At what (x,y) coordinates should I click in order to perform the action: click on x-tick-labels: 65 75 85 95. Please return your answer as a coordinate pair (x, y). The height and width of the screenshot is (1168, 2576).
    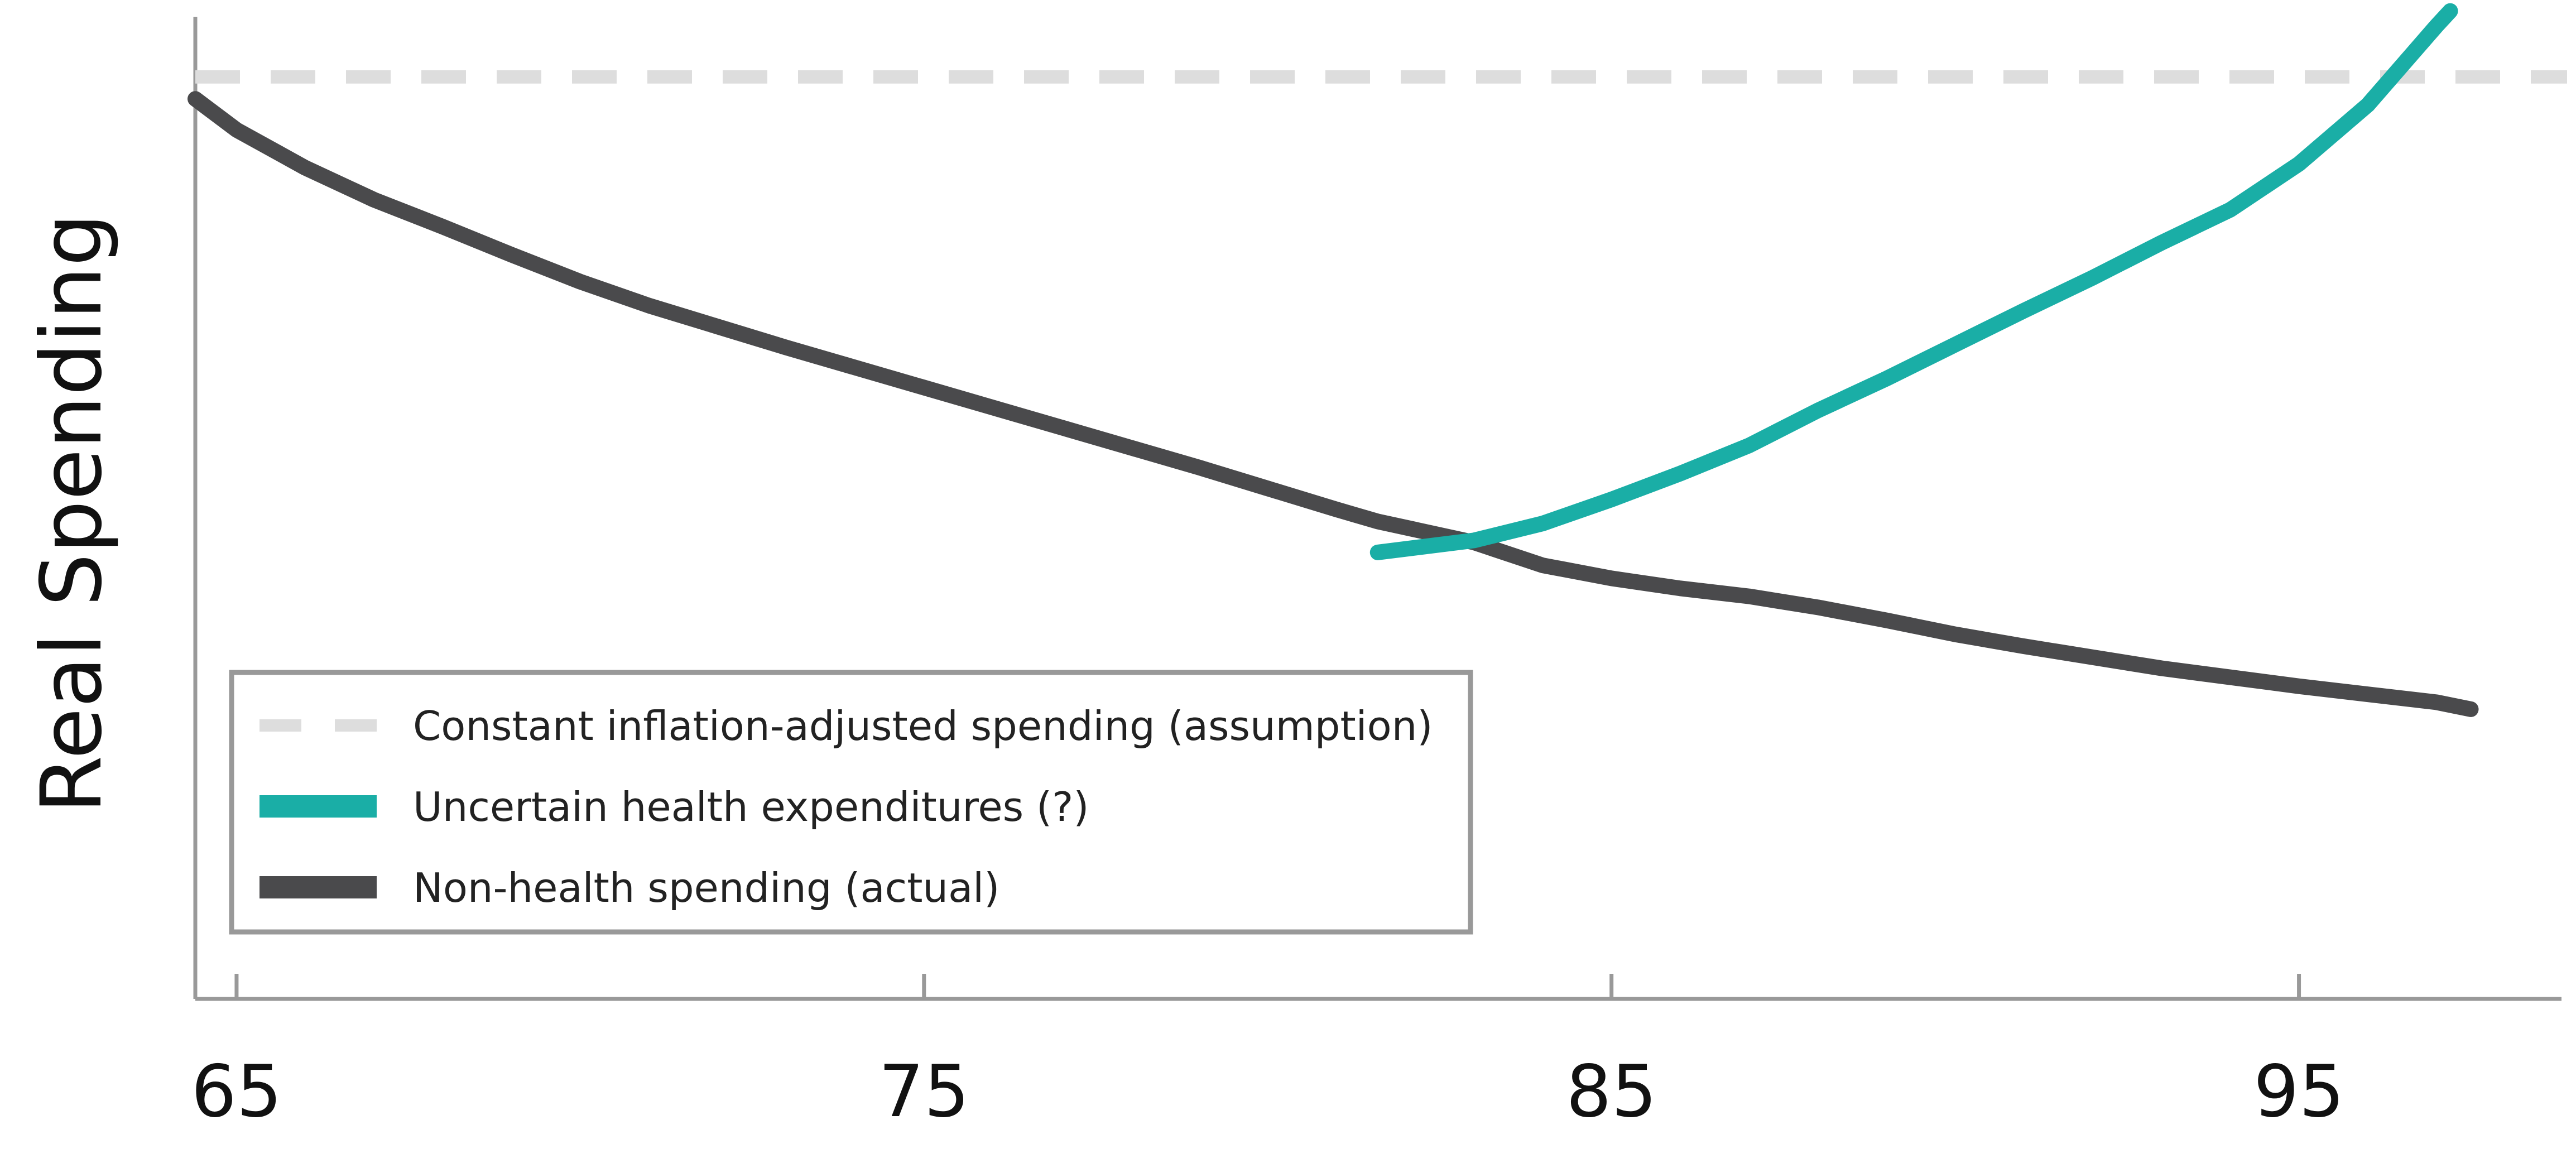
    Looking at the image, I should click on (1267, 1091).